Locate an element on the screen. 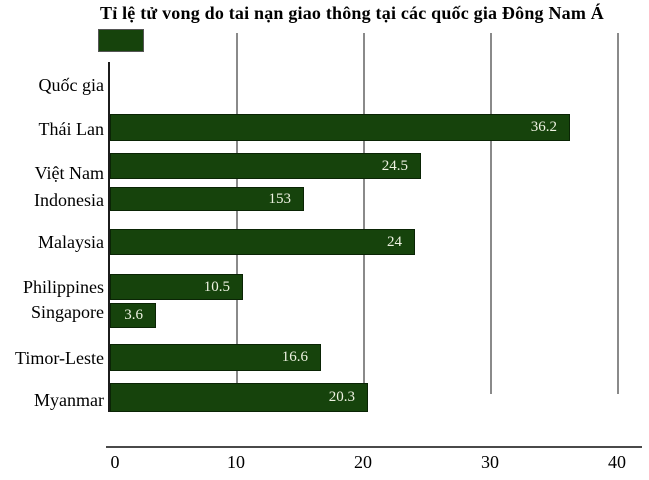 The image size is (649, 480). bar-value-label: 24.5 is located at coordinates (394, 165).